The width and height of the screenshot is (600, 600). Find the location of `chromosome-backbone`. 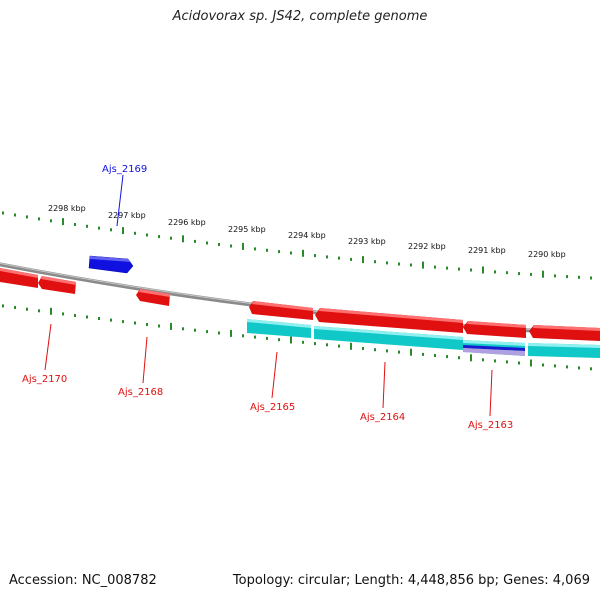

chromosome-backbone is located at coordinates (300, 299).